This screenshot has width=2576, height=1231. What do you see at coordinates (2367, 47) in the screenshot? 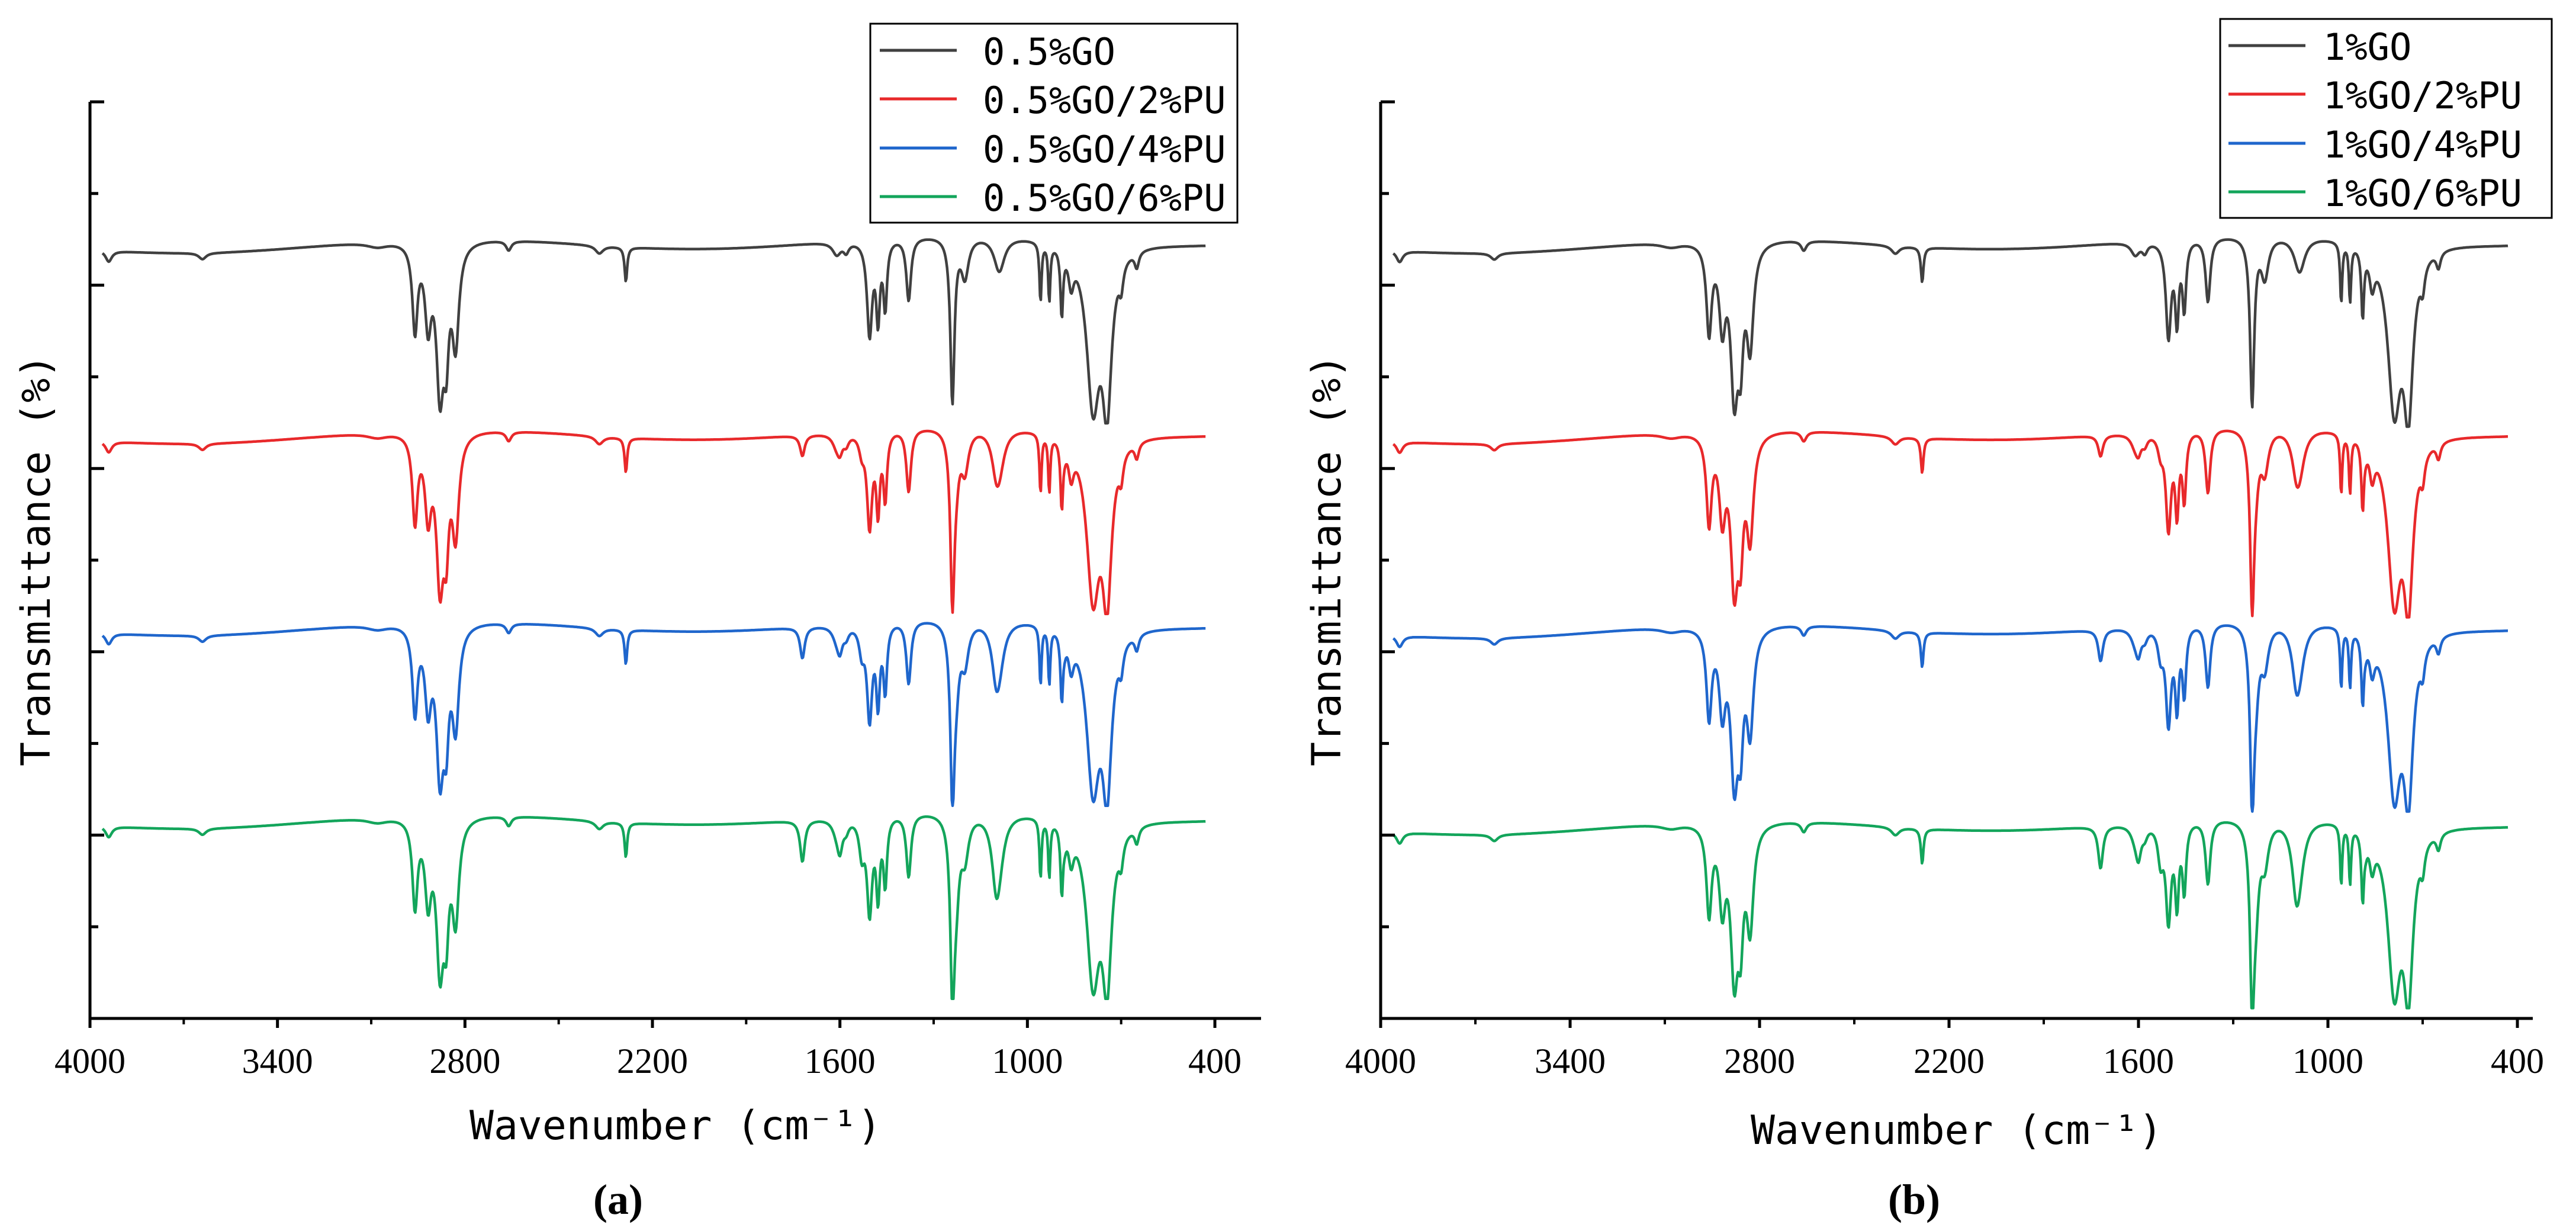
I see `legend-label: 1%GO` at bounding box center [2367, 47].